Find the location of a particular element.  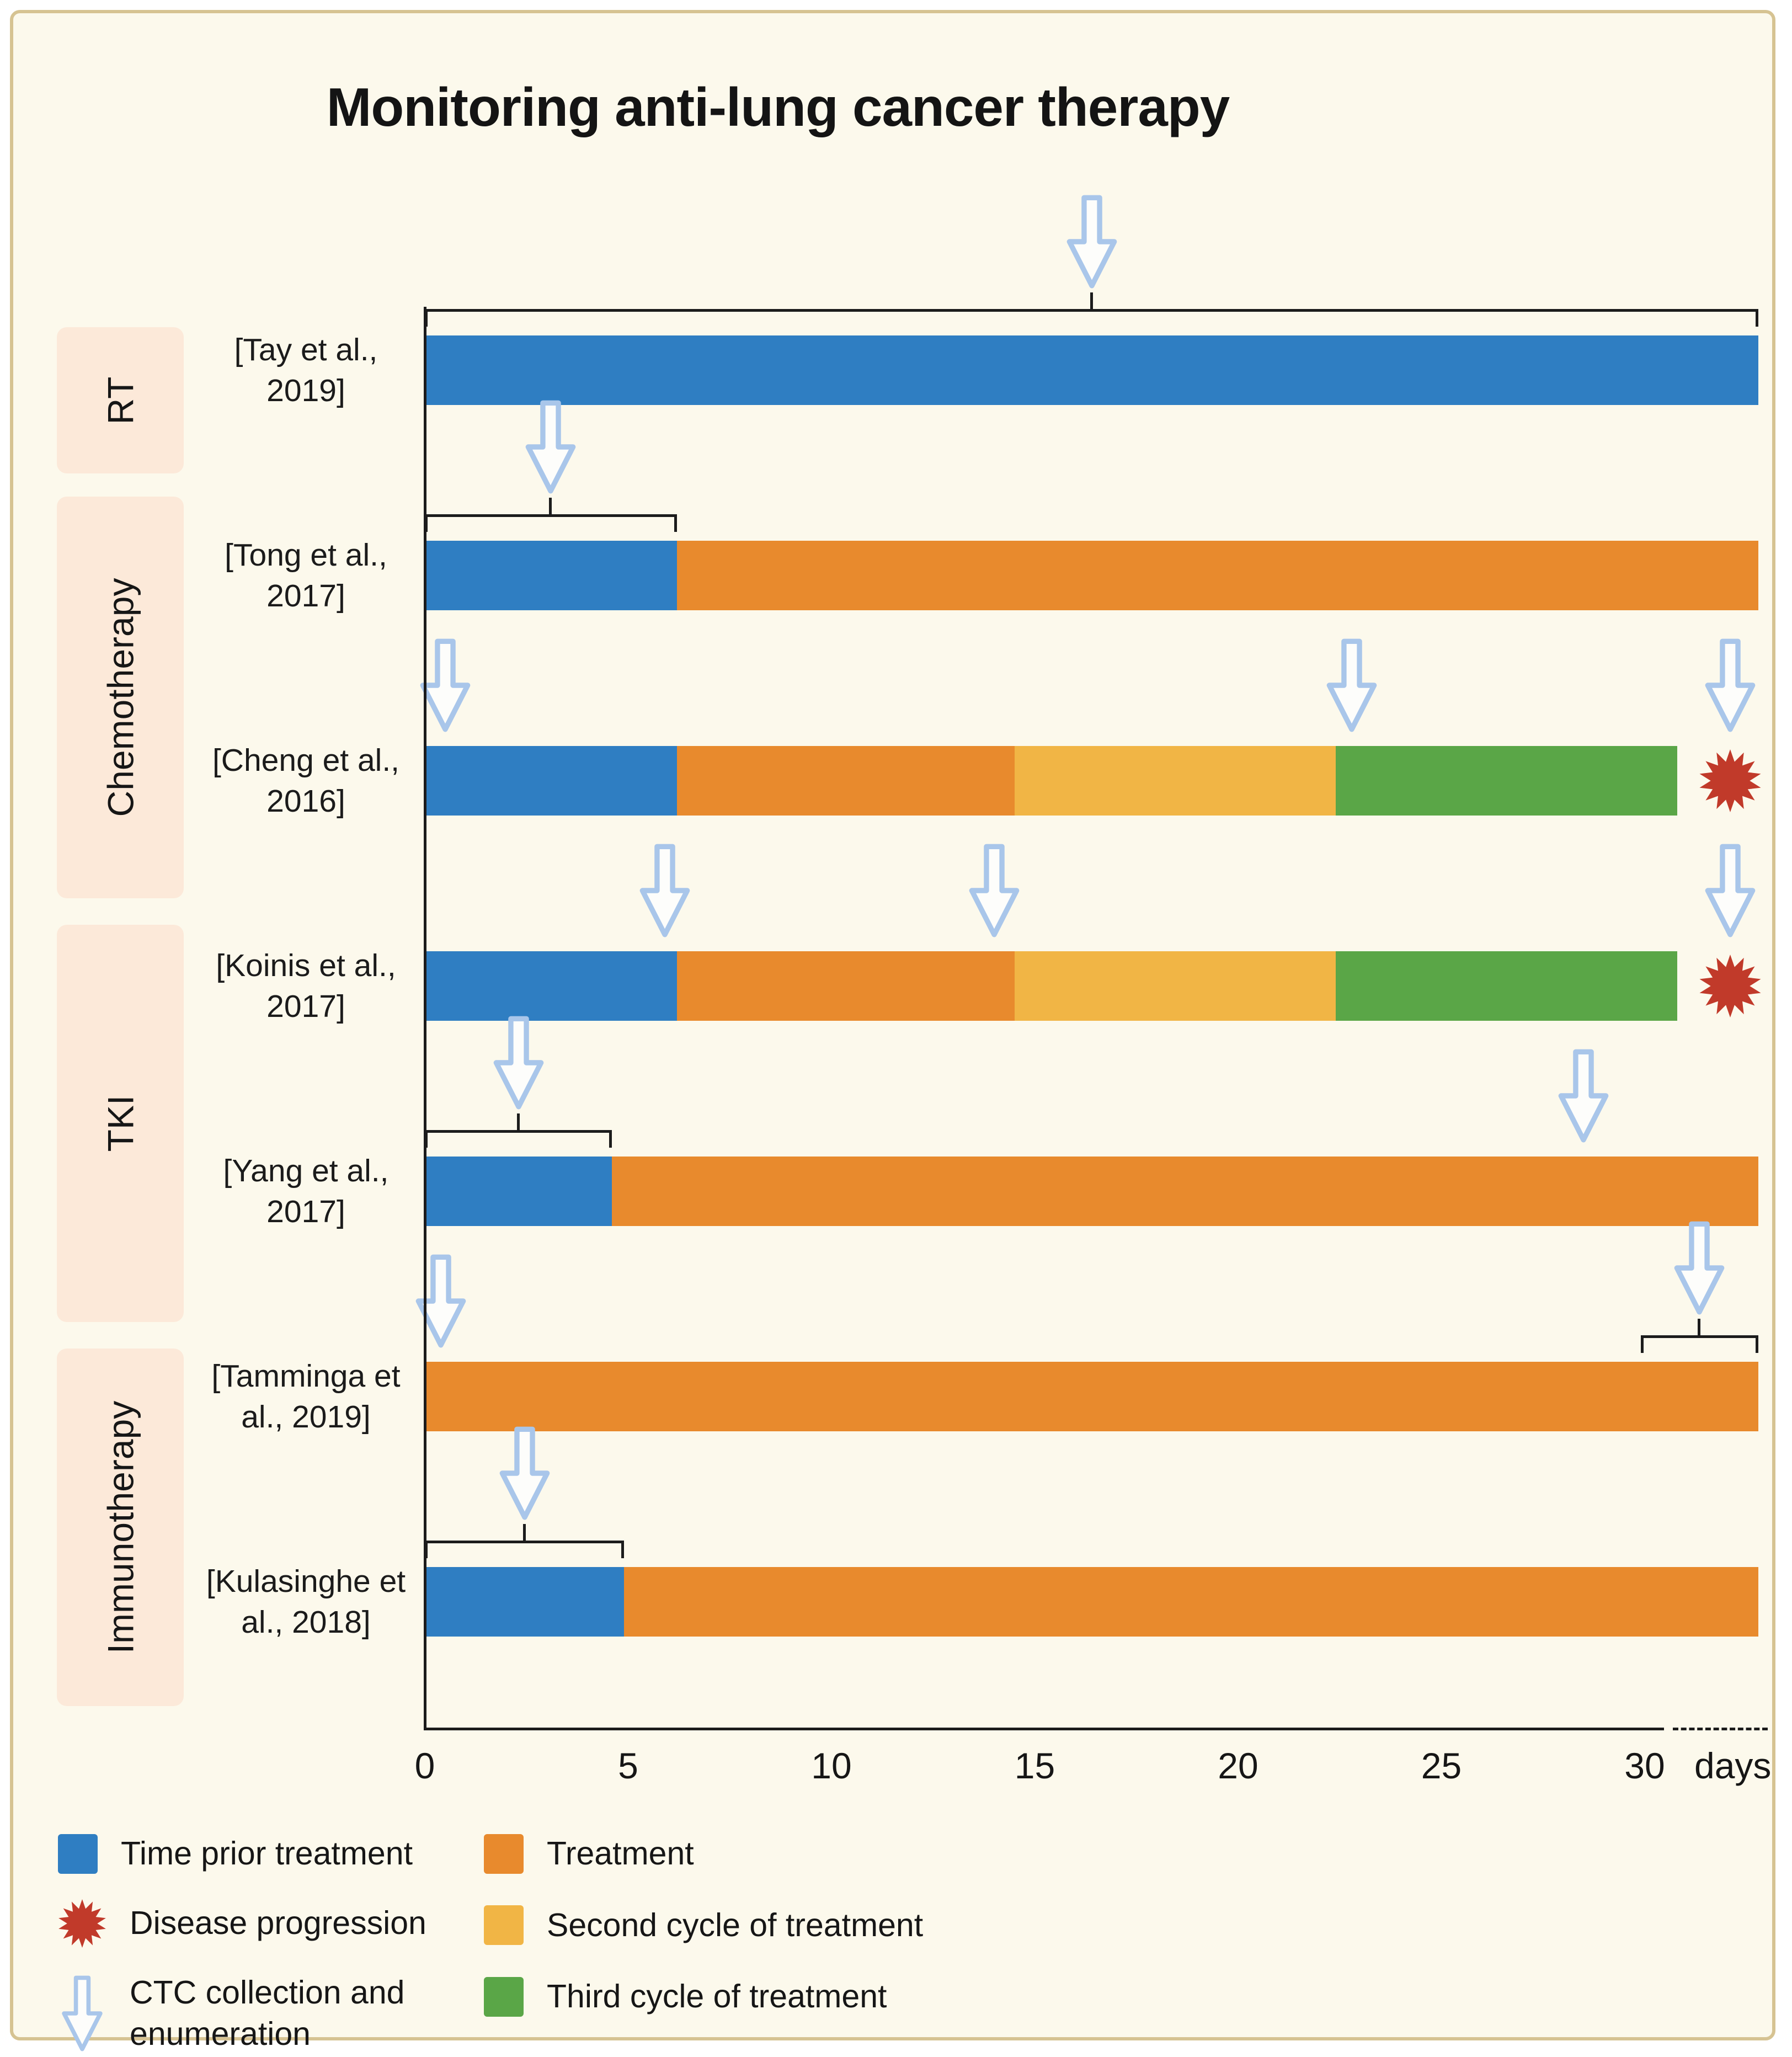

citation-label: [Tay et al., 2019] is located at coordinates (306, 370).